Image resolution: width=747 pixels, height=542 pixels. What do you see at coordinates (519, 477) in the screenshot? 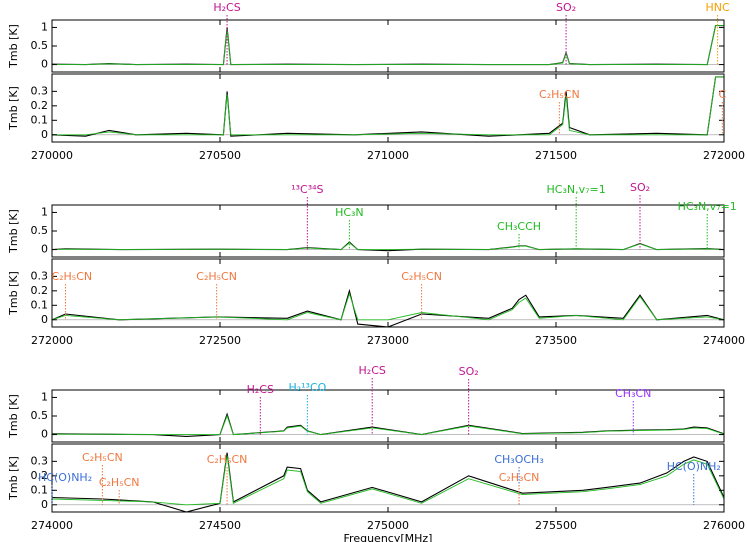
I see `annotation-label: C₂H₃CN` at bounding box center [519, 477].